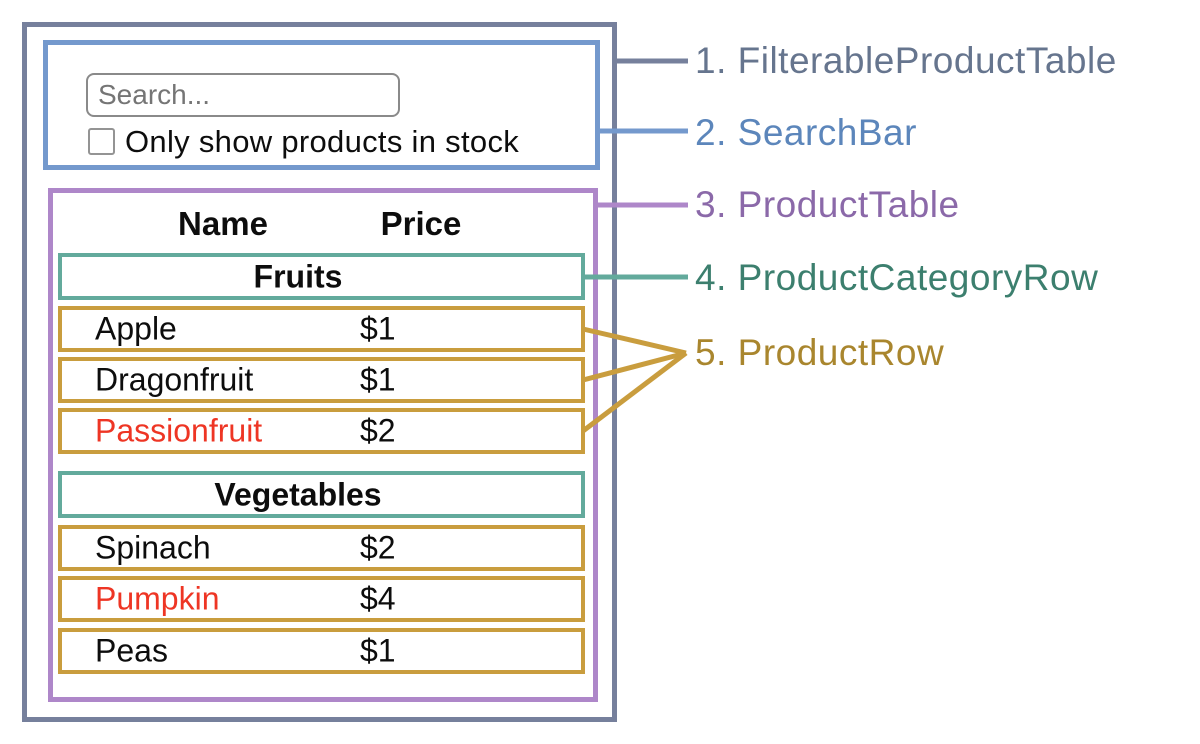 This screenshot has width=1200, height=744. Describe the element at coordinates (421, 223) in the screenshot. I see `column-header-price: Price` at that location.